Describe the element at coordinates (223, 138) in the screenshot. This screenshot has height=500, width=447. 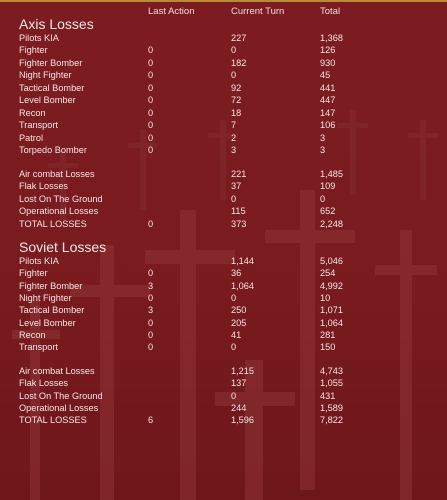
I see `axis-rows-row: Patrol 0 2 3` at that location.